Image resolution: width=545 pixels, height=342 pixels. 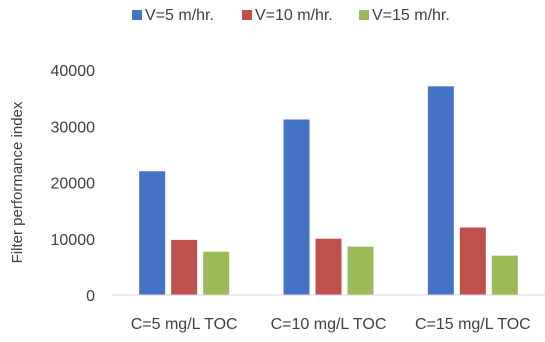 I want to click on x-category-label: C=15 mg/L TOC, so click(x=473, y=324).